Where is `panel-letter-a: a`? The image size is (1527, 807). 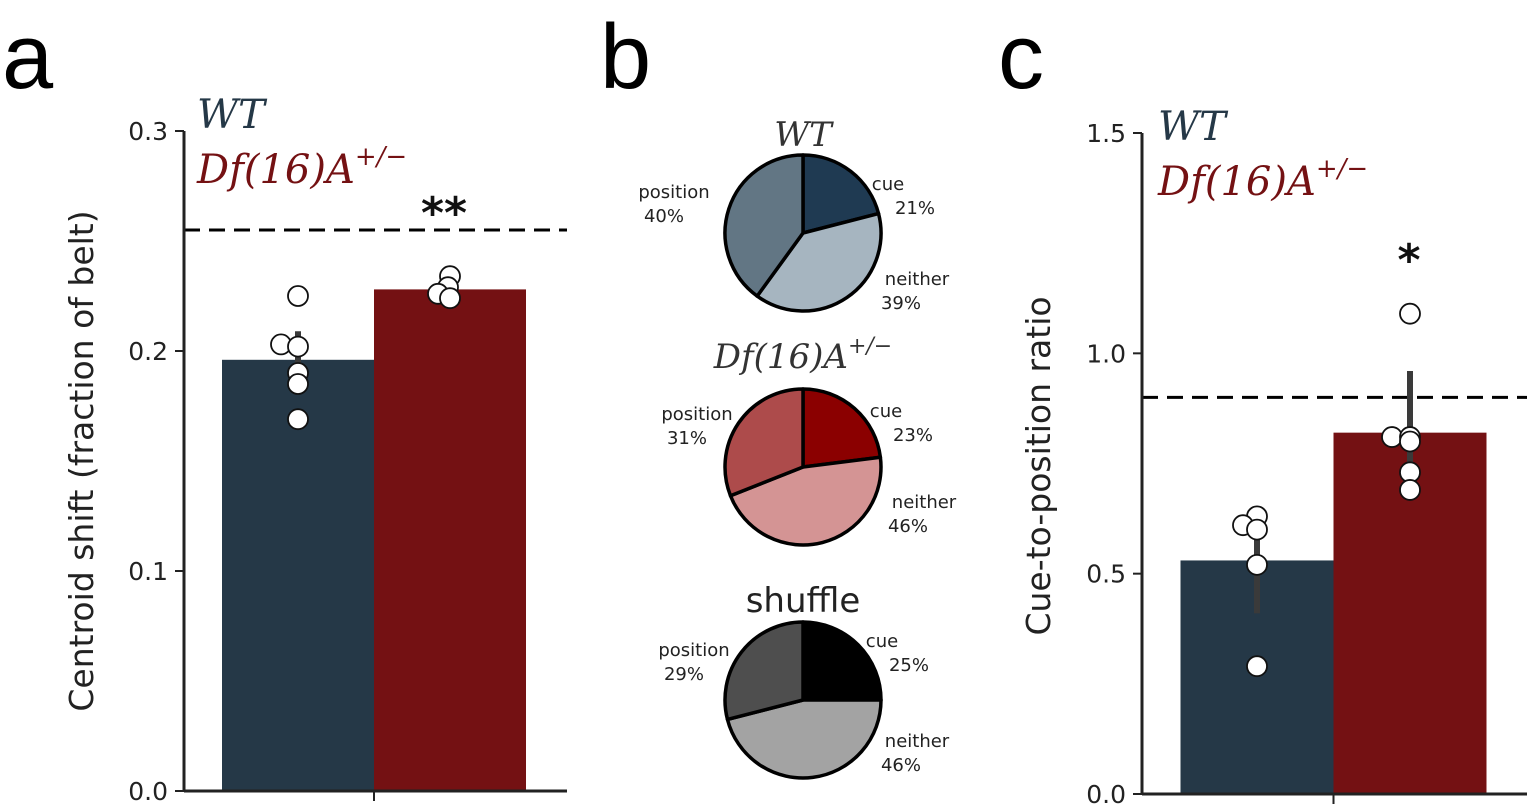 panel-letter-a: a is located at coordinates (28, 57).